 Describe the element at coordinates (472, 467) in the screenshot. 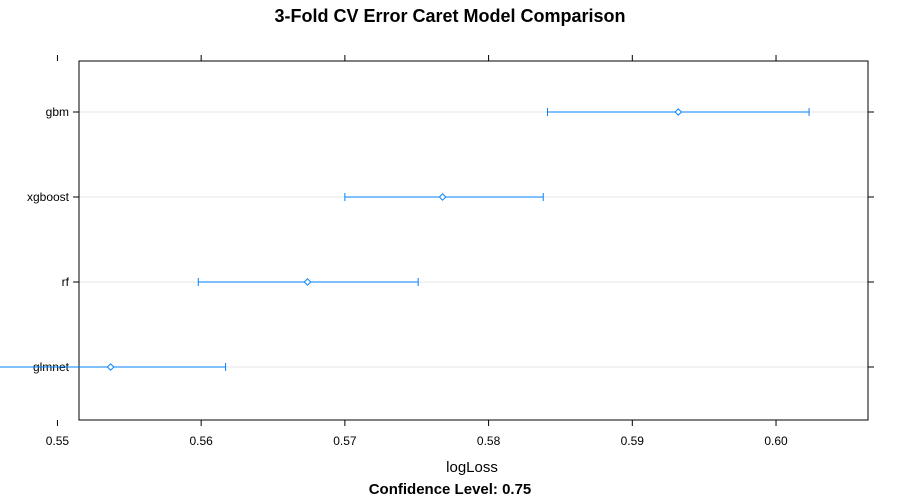

I see `x-axis-title: logLoss` at that location.